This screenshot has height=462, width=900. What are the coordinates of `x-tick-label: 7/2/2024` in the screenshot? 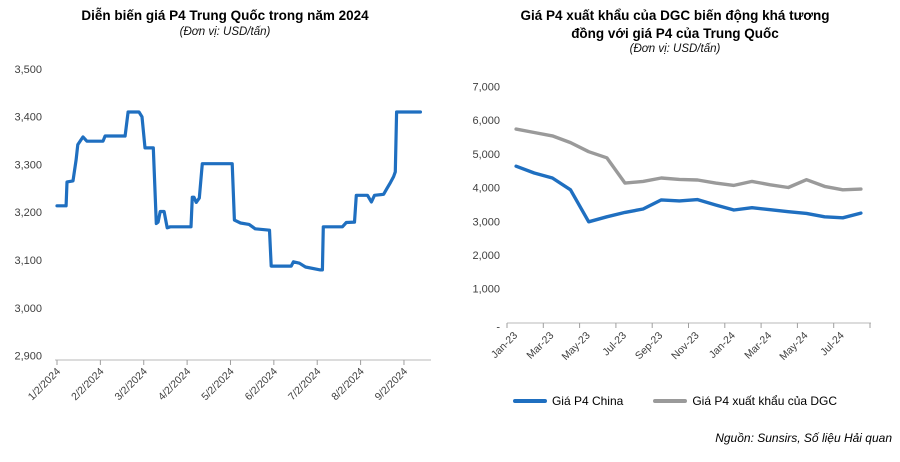 It's located at (304, 384).